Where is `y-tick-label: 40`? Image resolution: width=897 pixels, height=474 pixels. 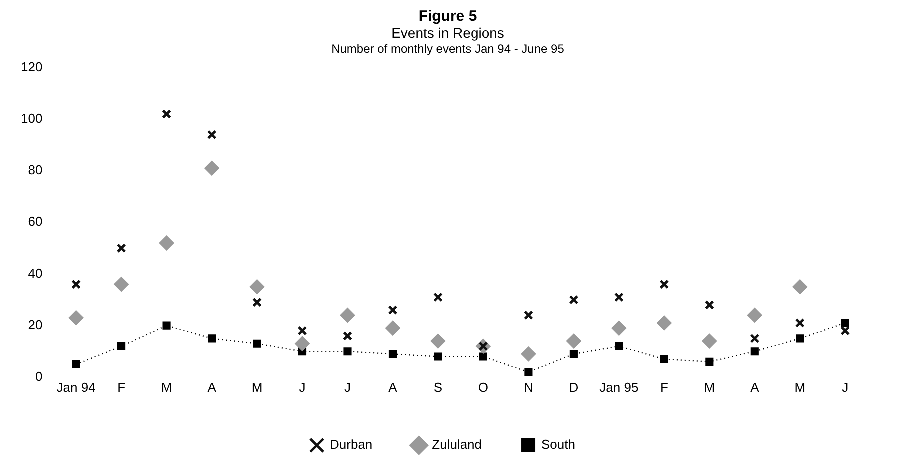
y-tick-label: 40 is located at coordinates (35, 273).